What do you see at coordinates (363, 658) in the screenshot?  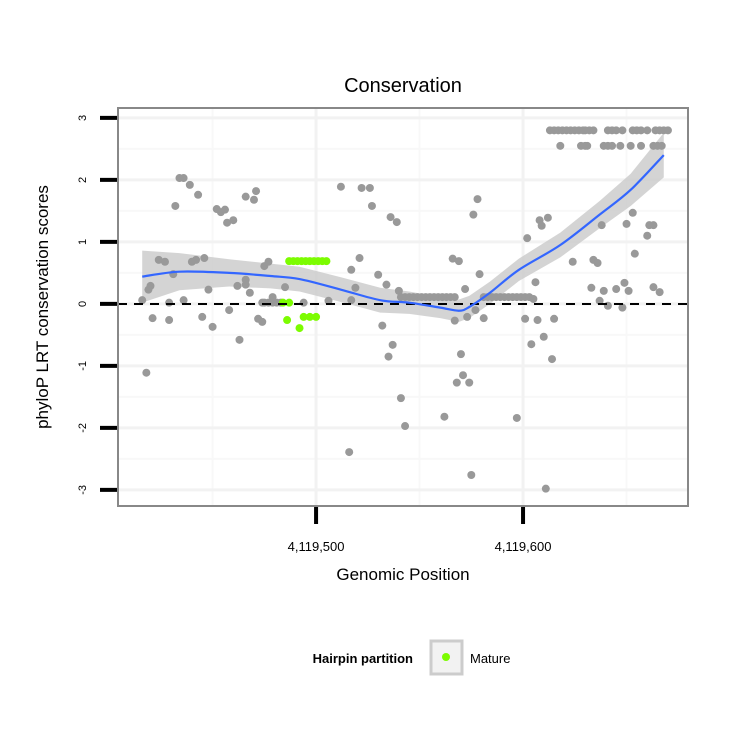 I see `legend-title: Hairpin partition` at bounding box center [363, 658].